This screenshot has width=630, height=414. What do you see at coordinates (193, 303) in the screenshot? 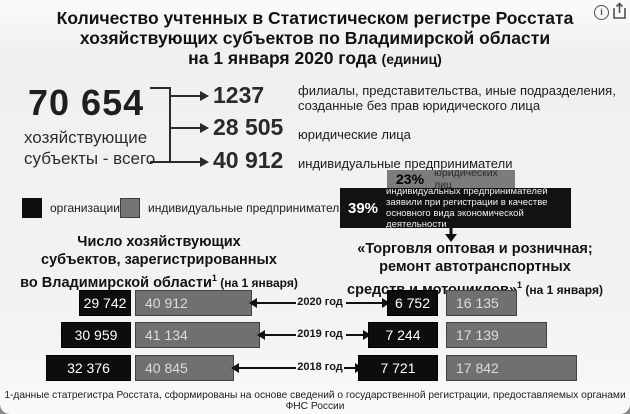
I see `bar-left-entrepreneurs: 40 912` at bounding box center [193, 303].